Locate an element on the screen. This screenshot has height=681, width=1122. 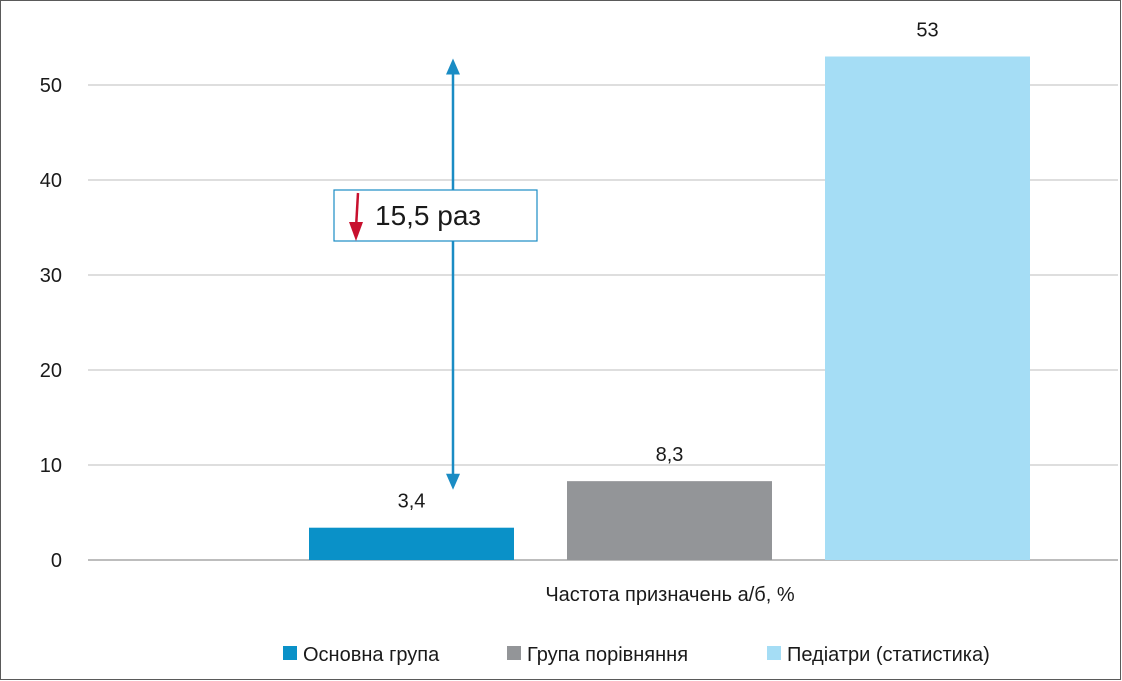
data-label: 8,3 is located at coordinates (670, 455).